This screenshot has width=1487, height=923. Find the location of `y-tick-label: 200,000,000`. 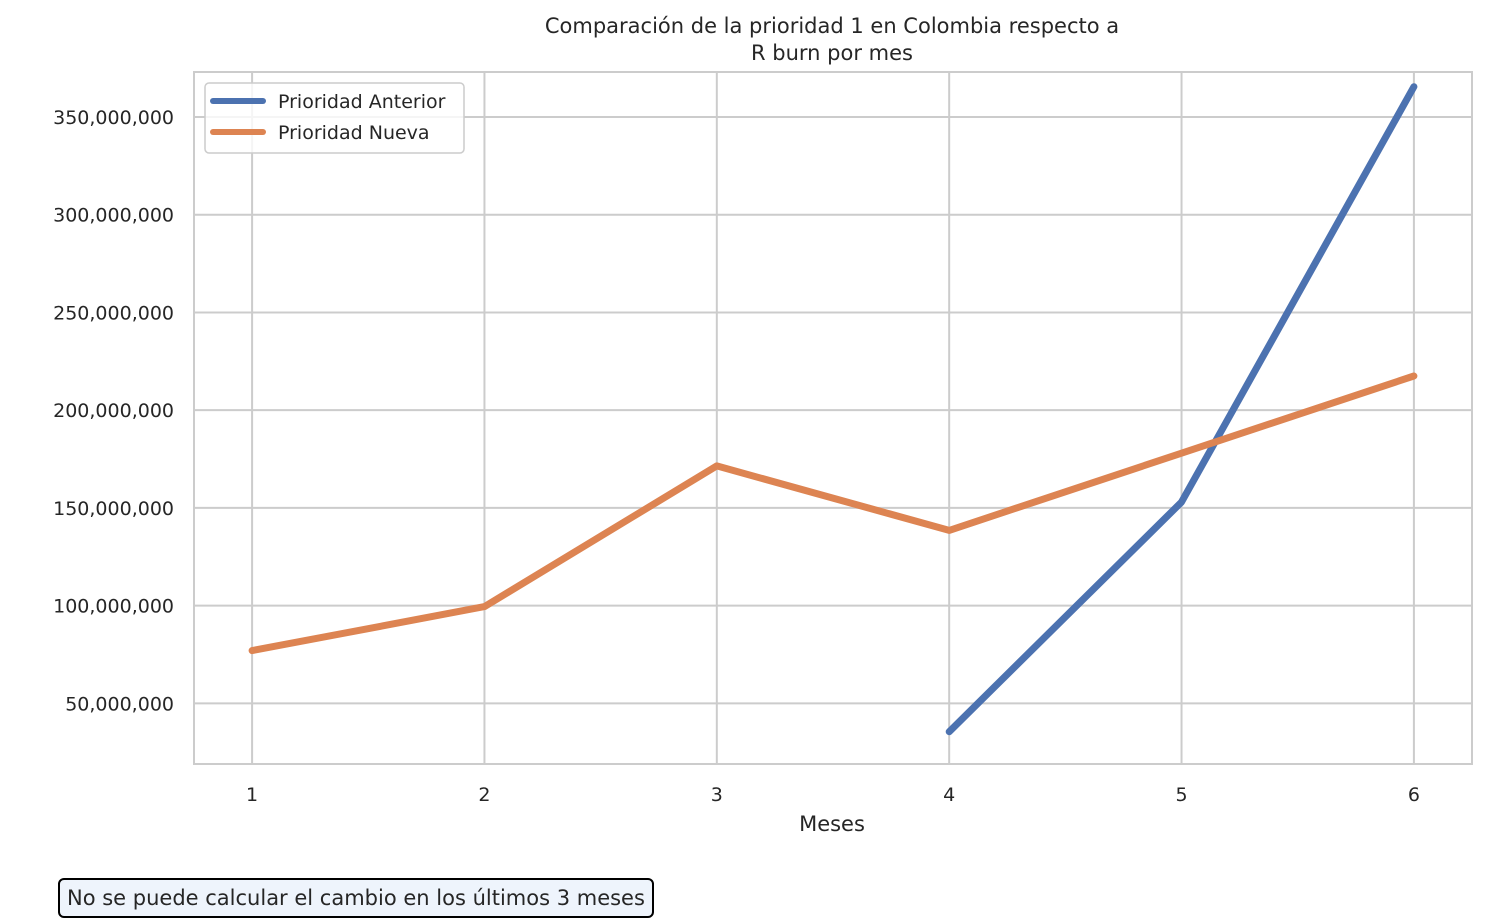

y-tick-label: 200,000,000 is located at coordinates (113, 411).